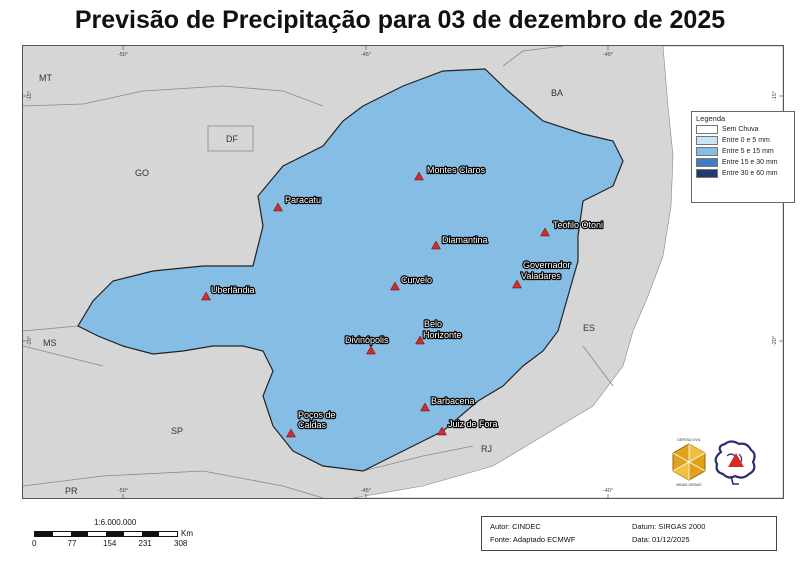 The image size is (800, 585). Describe the element at coordinates (589, 328) in the screenshot. I see `state-label: ES` at that location.